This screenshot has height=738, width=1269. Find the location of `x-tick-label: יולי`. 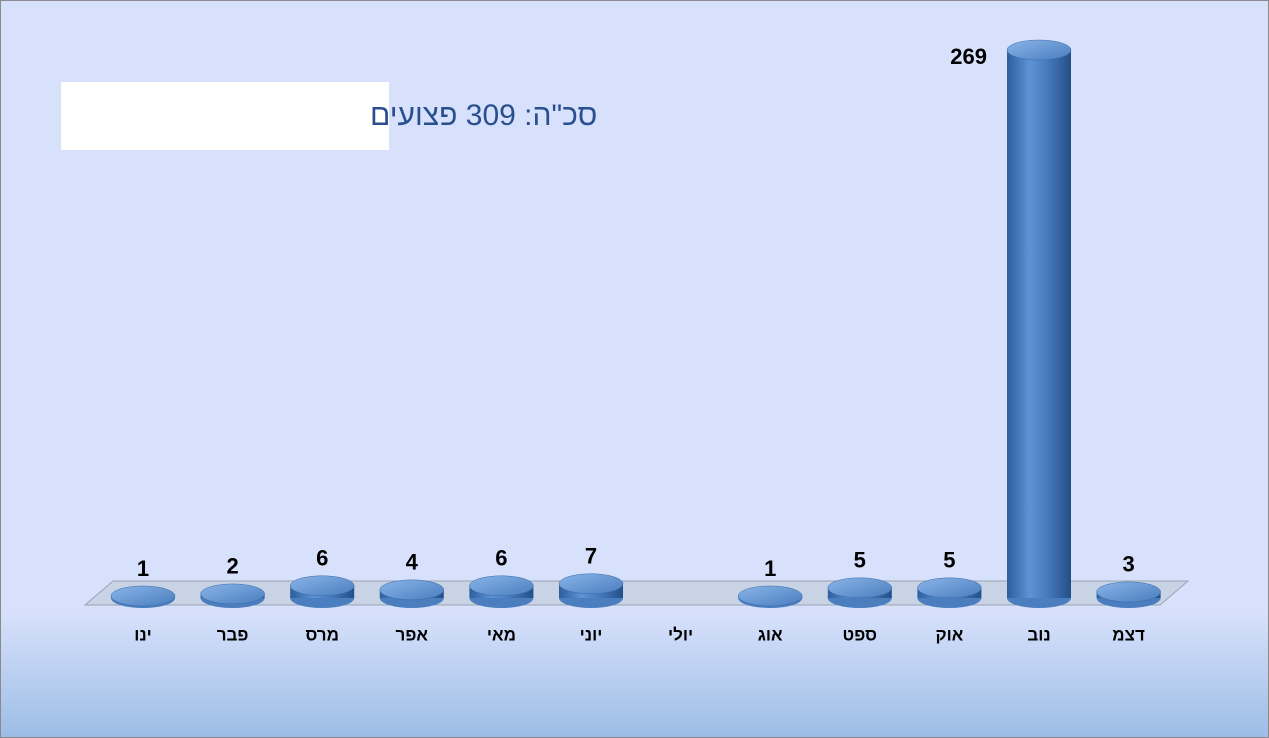

x-tick-label: יולי is located at coordinates (680, 634).